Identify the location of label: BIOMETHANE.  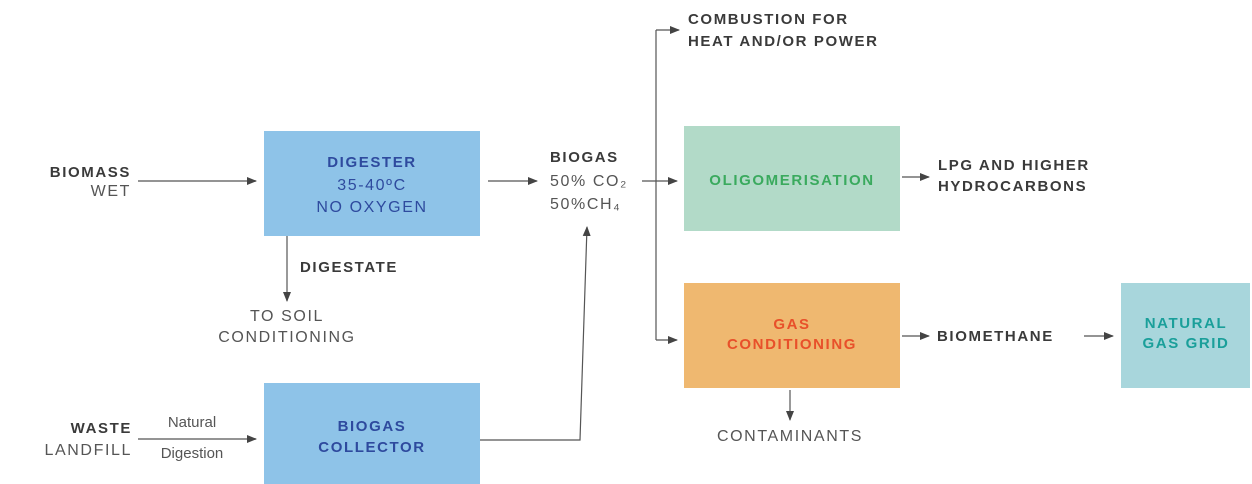
(995, 336).